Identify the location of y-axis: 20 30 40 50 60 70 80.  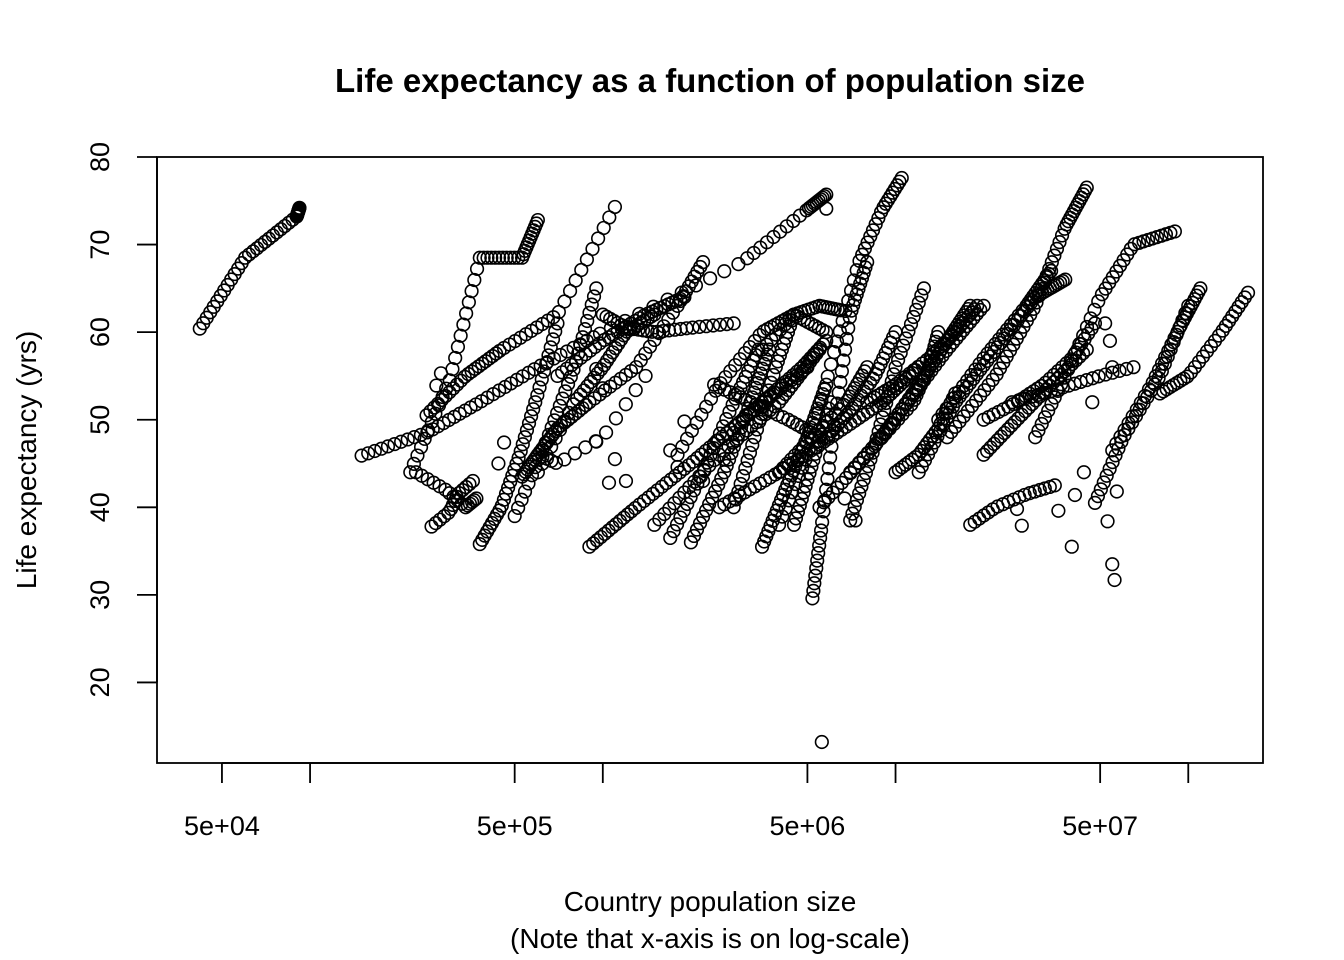
(121, 419).